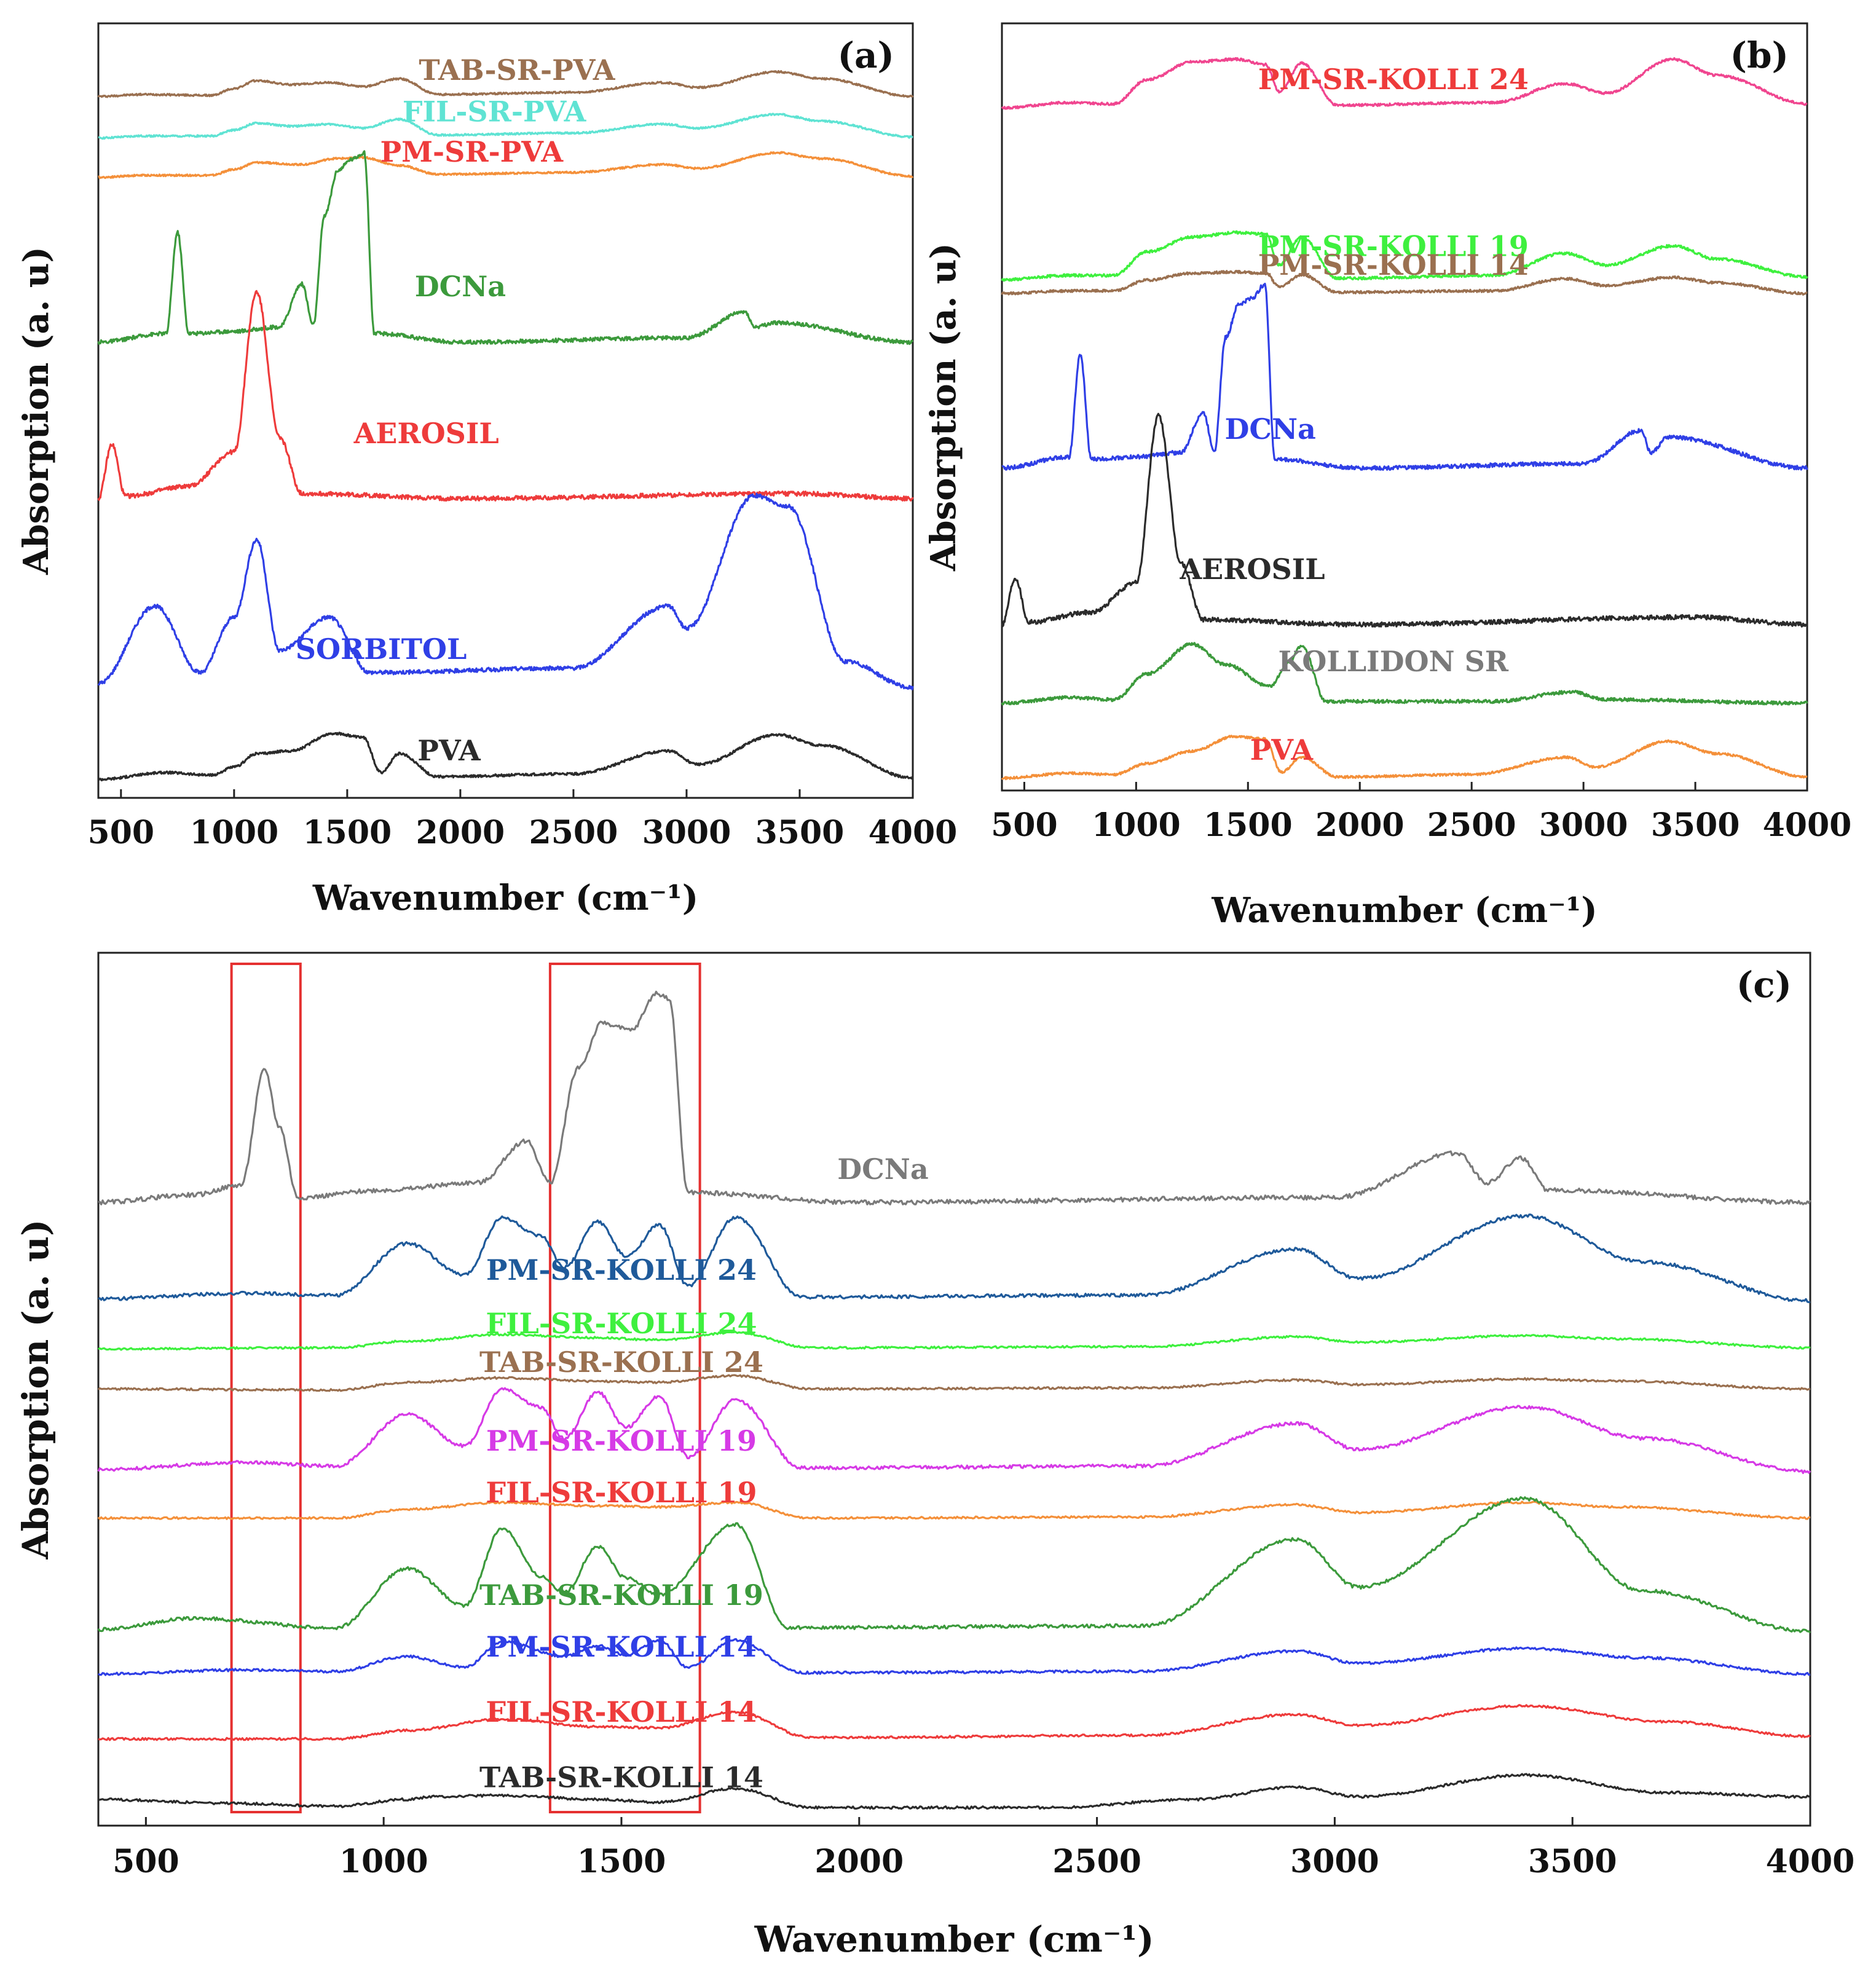 This screenshot has height=1975, width=1876. Describe the element at coordinates (1764, 985) in the screenshot. I see `panel-label: (c)` at that location.